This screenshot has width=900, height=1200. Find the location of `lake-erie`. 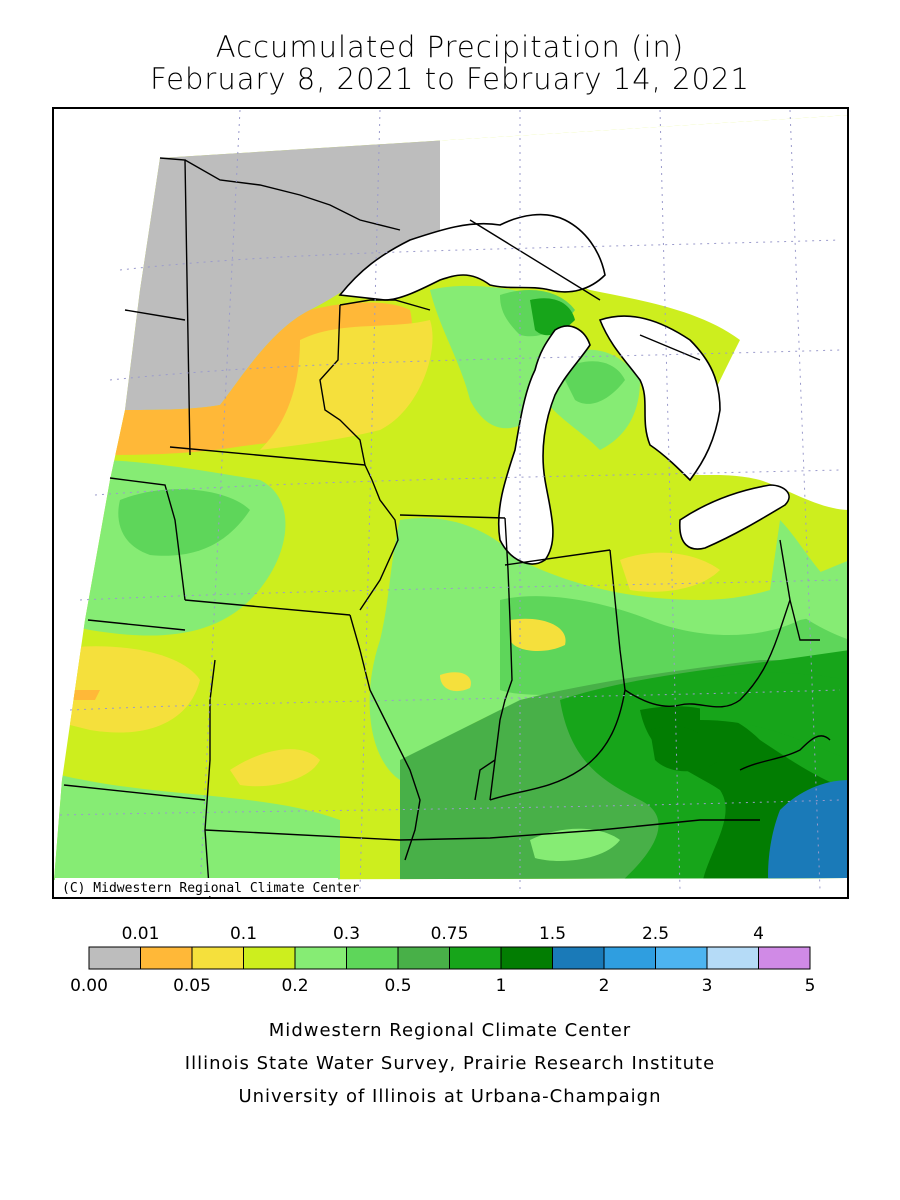

lake-erie is located at coordinates (734, 517).